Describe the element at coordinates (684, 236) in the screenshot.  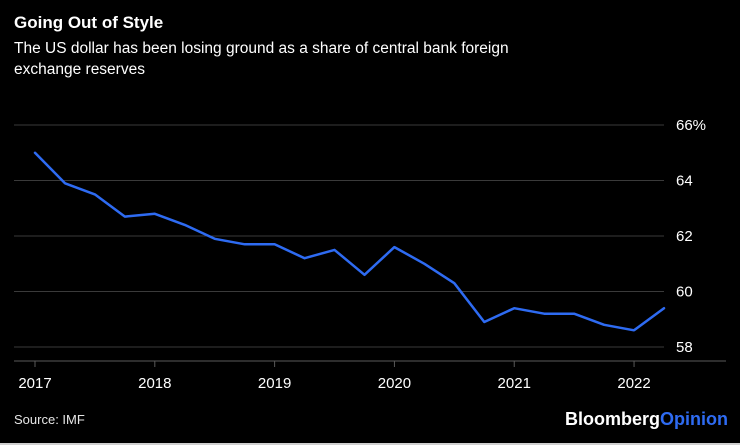
I see `y-axis-label: 62` at that location.